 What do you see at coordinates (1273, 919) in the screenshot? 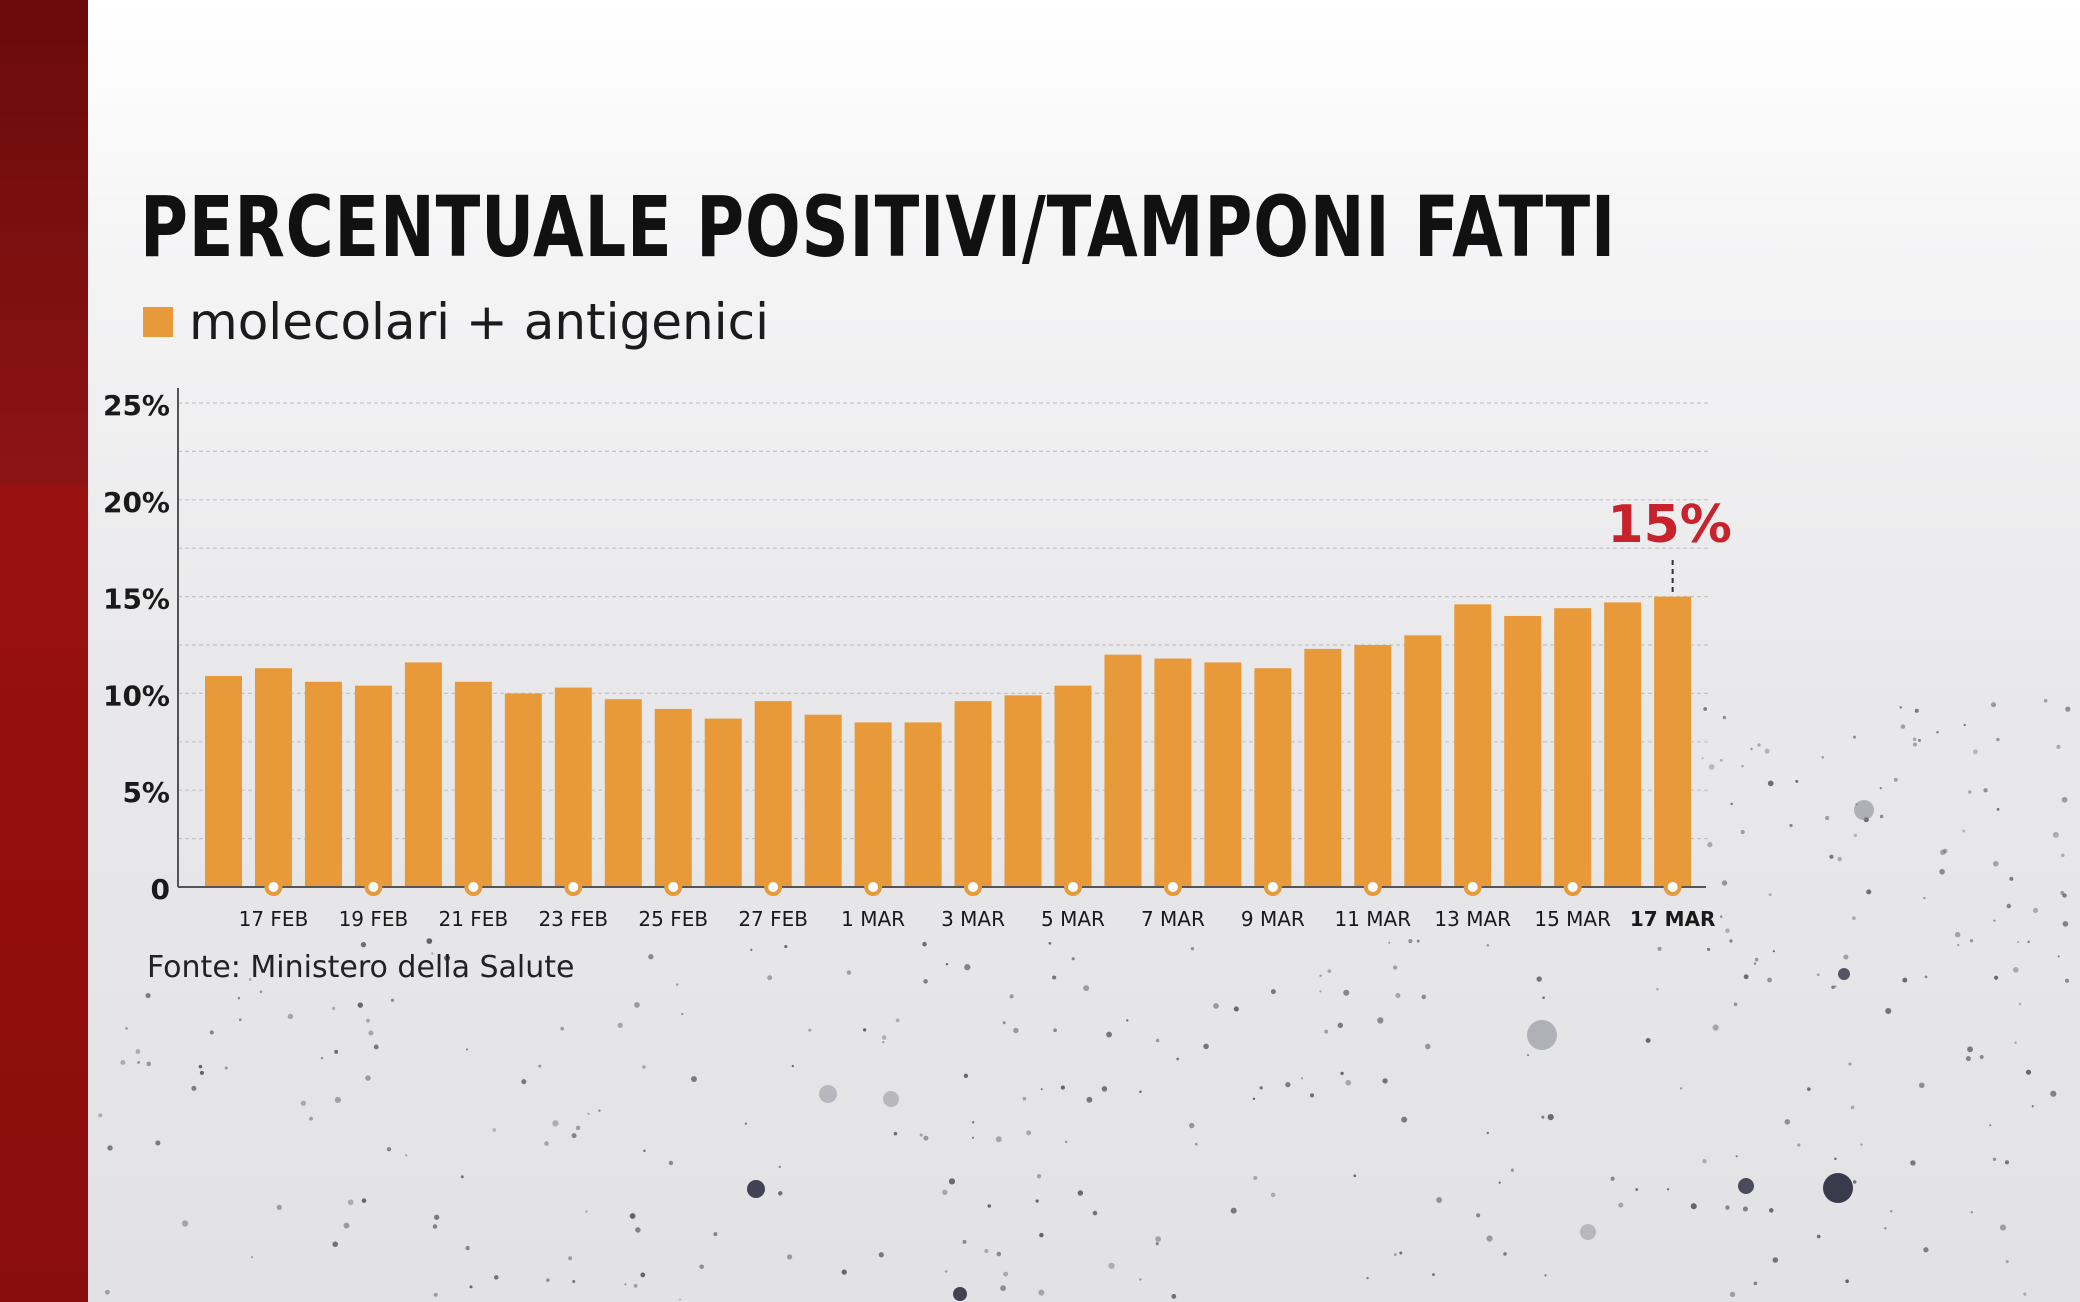
I see `x-tick-label: 9 MAR` at bounding box center [1273, 919].